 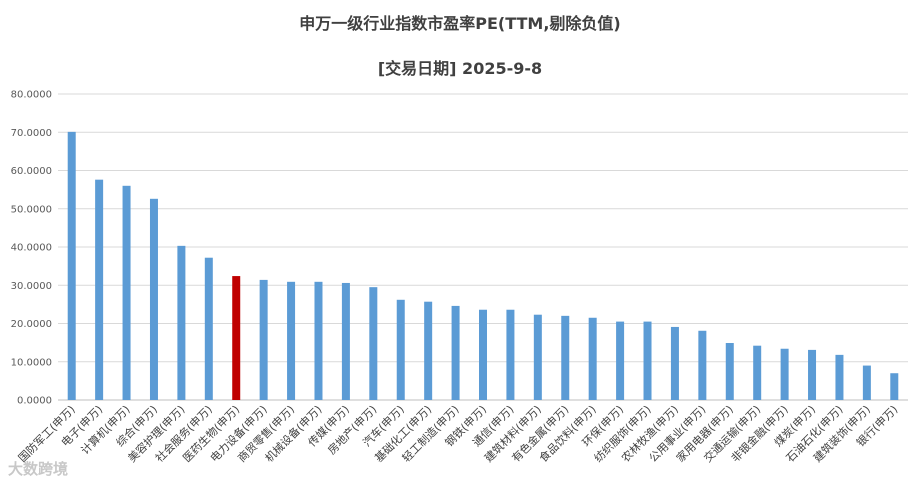 I want to click on chart-subtitle: [交易日期] 2025-9-8, so click(x=460, y=68).